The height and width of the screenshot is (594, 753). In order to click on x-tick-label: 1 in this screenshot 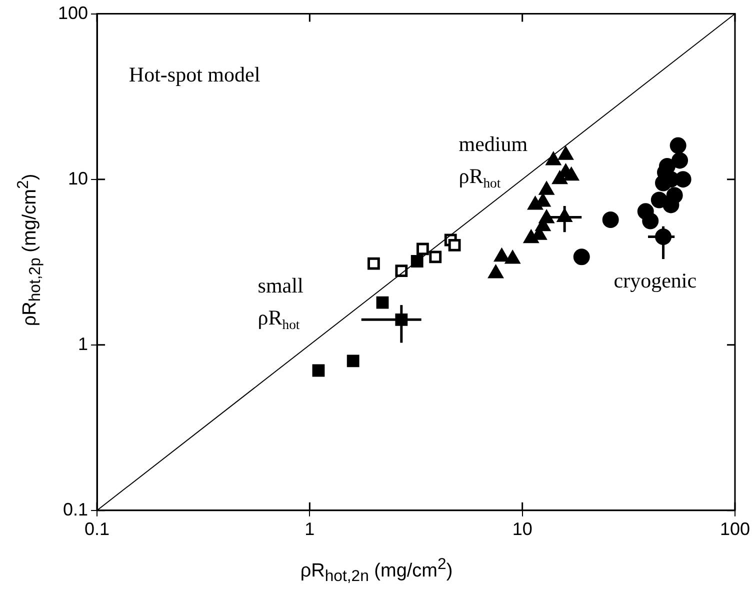, I will do `click(309, 529)`.